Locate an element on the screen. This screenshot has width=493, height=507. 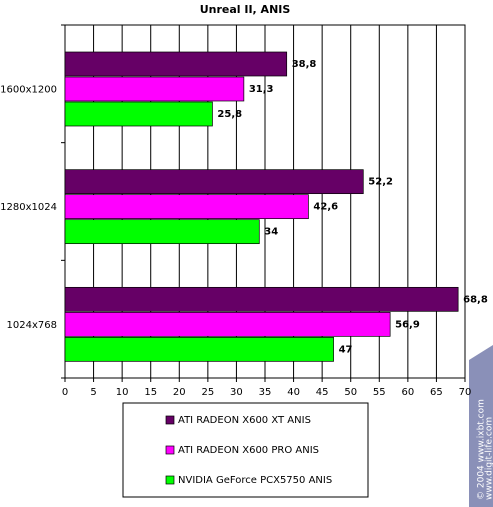
legend-label: NVIDIA GeForce PCX5750 ANIS is located at coordinates (255, 480).